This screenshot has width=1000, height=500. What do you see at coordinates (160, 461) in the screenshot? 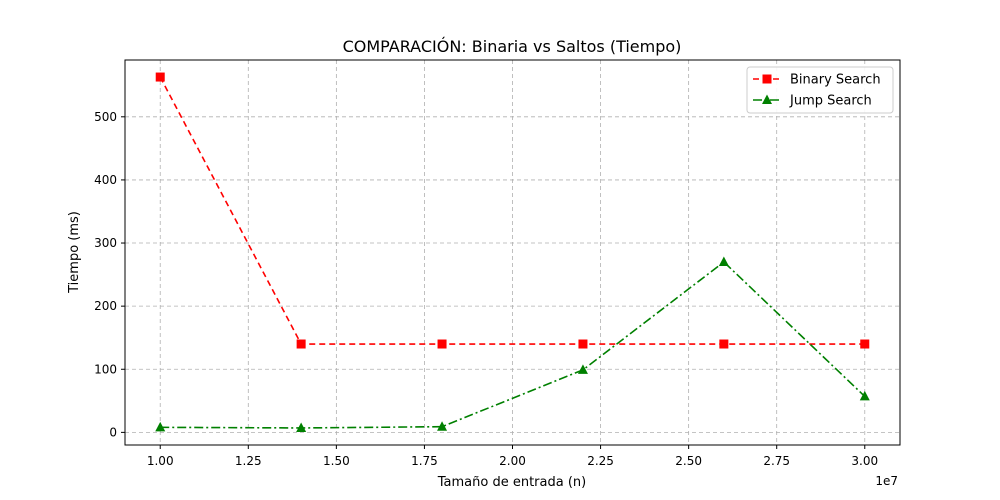
I see `x-tick-label: 1.00` at bounding box center [160, 461].